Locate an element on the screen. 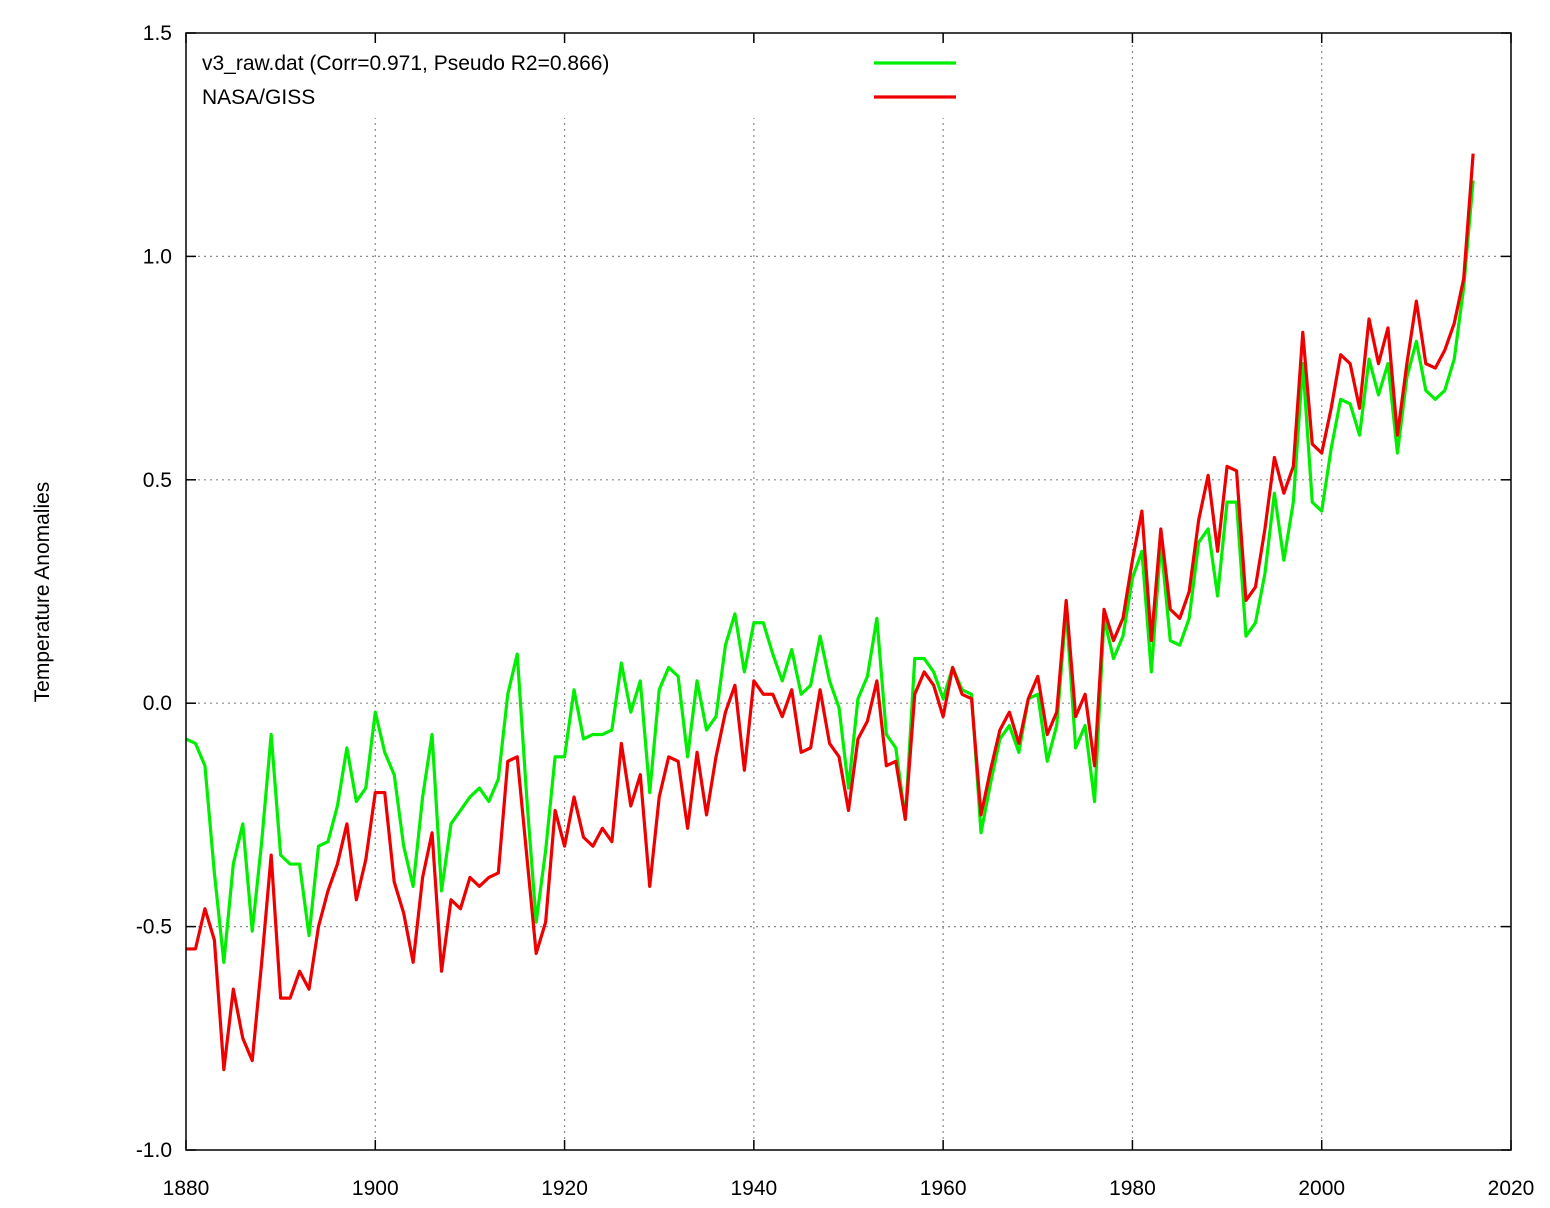 This screenshot has height=1208, width=1550. legend-background is located at coordinates (578, 79).